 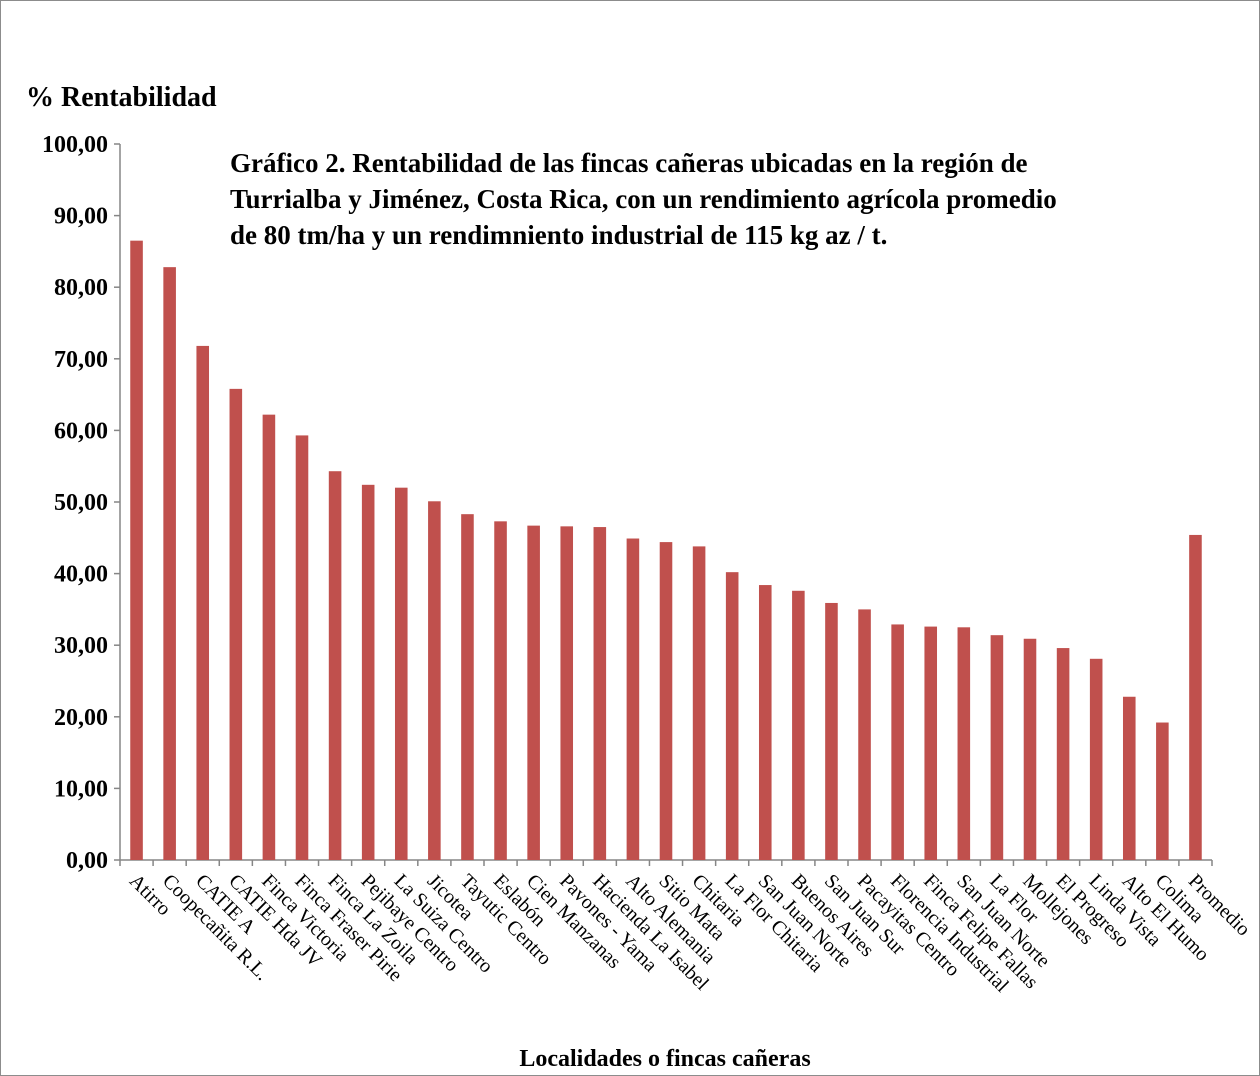 What do you see at coordinates (81, 431) in the screenshot?
I see `y-tick-label: 60,00` at bounding box center [81, 431].